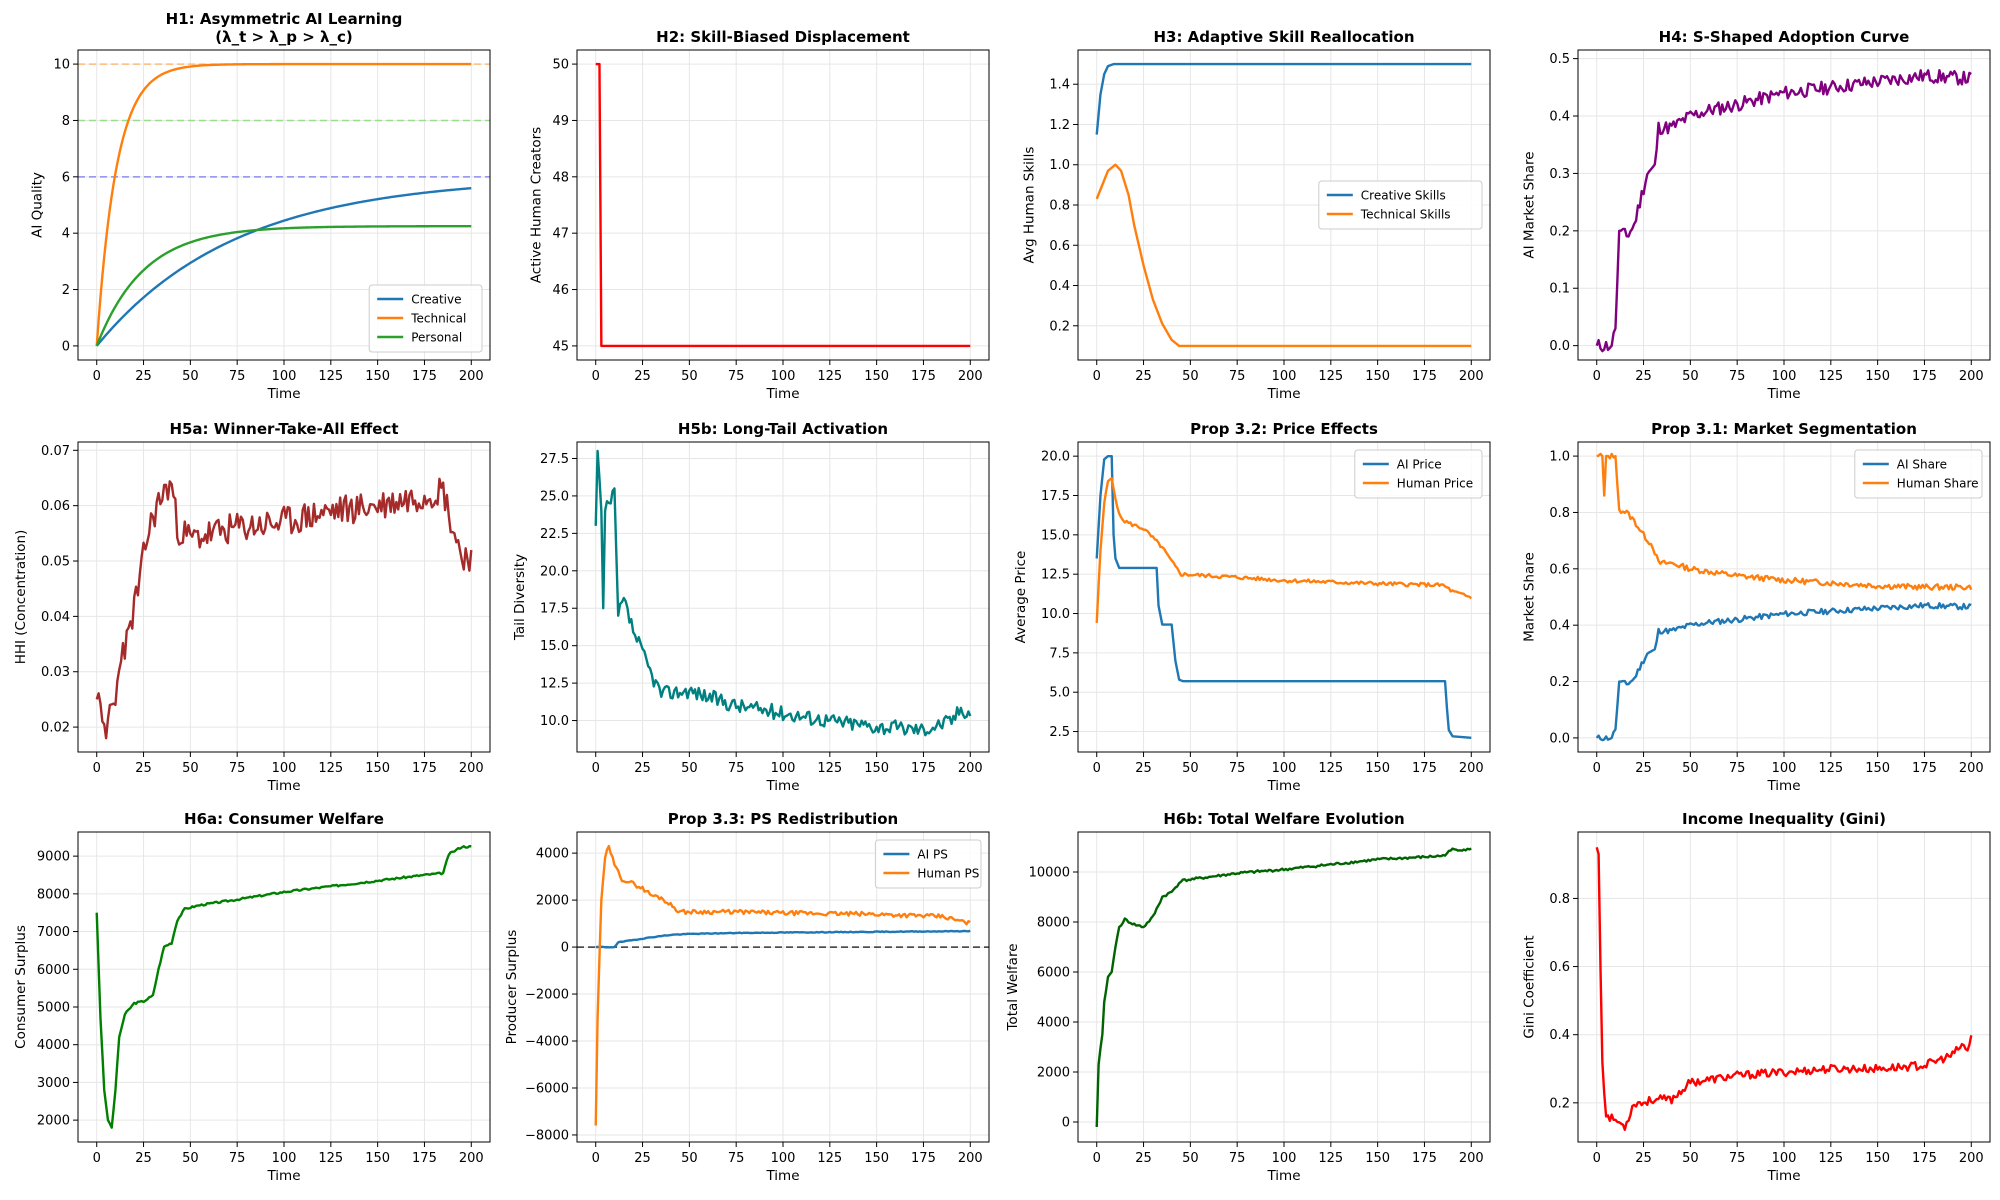 The width and height of the screenshot is (2000, 1200). Describe the element at coordinates (783, 593) in the screenshot. I see `series-line-tail-diversity` at that location.